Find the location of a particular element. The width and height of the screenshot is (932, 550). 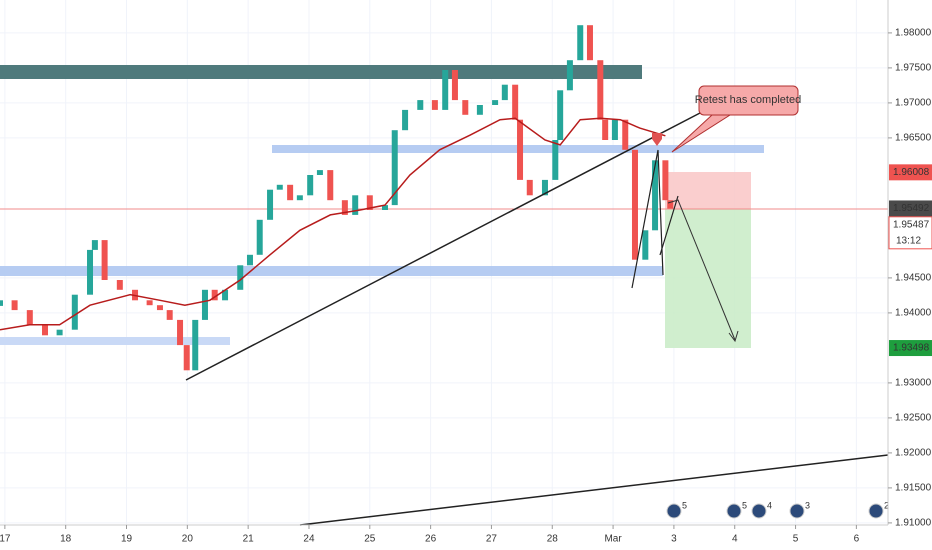

callout-text: Retest has completed is located at coordinates (748, 100).